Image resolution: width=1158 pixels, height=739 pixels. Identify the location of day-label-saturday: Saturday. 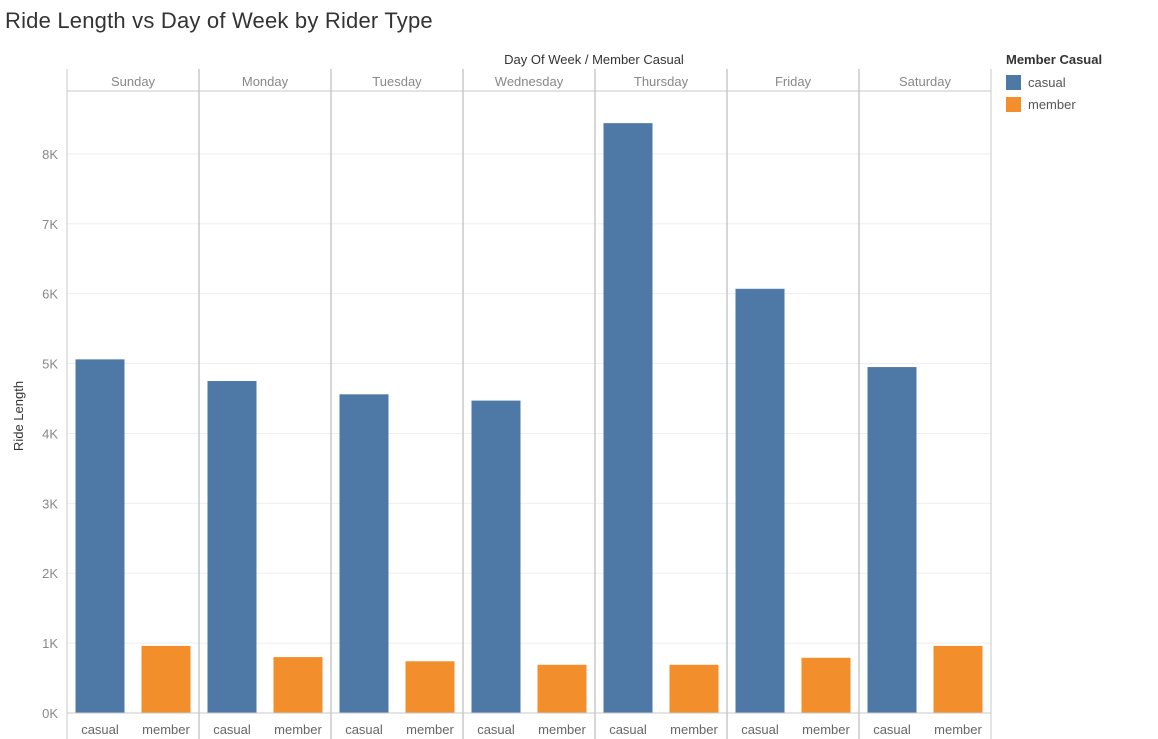
(925, 81).